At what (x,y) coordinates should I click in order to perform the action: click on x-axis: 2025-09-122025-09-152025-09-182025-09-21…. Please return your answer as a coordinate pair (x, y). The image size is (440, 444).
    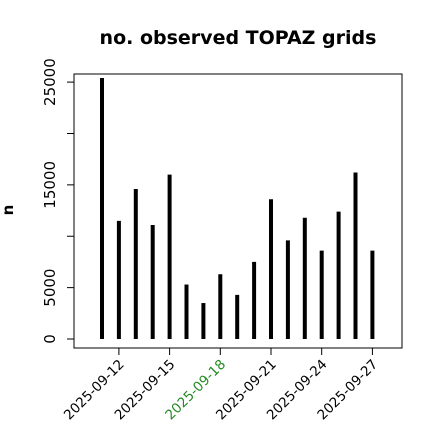
    Looking at the image, I should click on (221, 385).